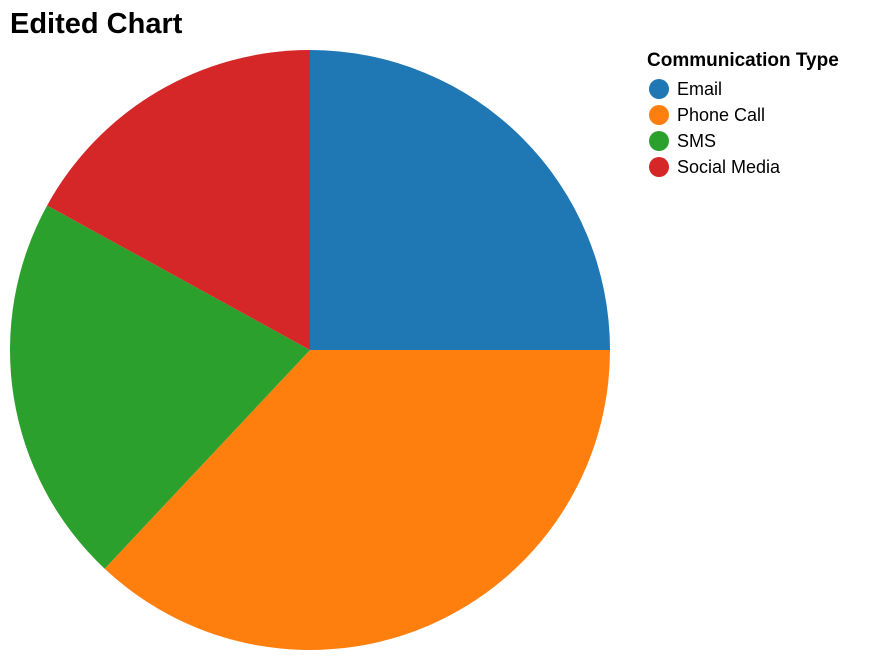  I want to click on legend-label-phone-call: Phone Call, so click(721, 114).